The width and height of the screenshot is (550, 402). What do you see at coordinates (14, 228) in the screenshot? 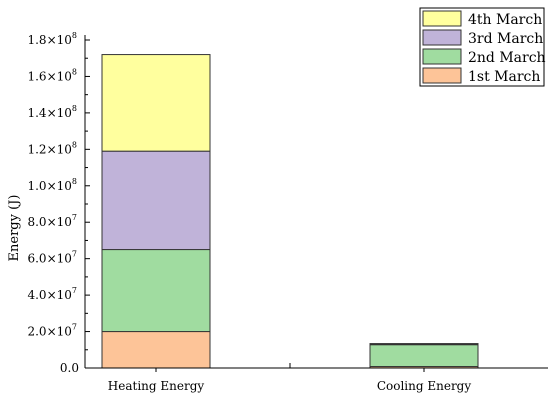
I see `y-axis-label: Energy (J)` at bounding box center [14, 228].